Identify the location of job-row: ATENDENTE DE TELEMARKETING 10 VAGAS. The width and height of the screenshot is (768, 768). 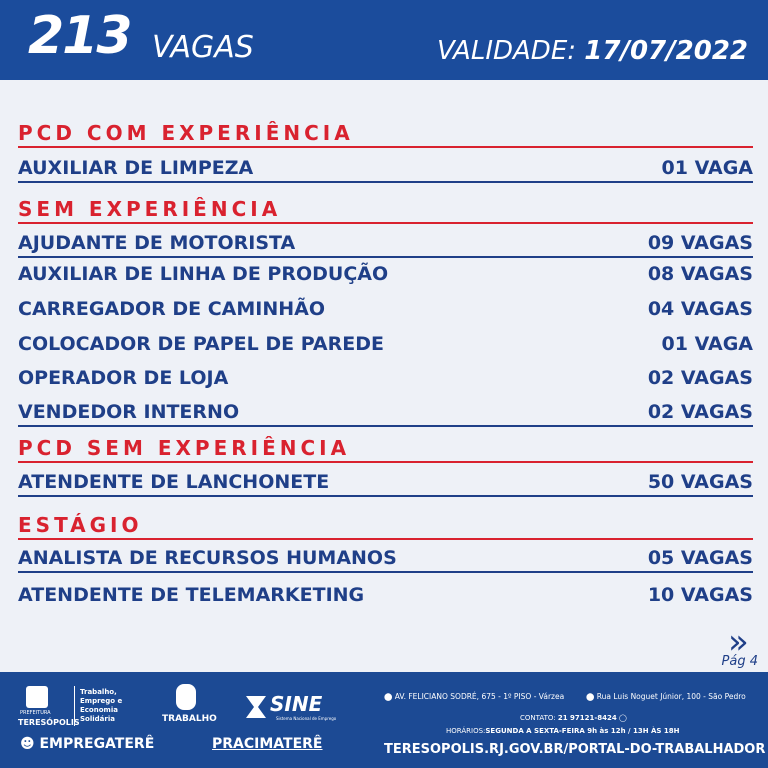
(385, 595).